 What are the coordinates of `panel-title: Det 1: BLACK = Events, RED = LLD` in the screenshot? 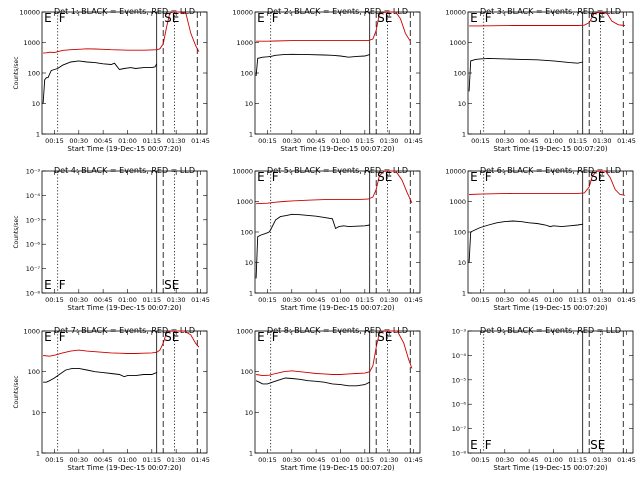 It's located at (124, 11).